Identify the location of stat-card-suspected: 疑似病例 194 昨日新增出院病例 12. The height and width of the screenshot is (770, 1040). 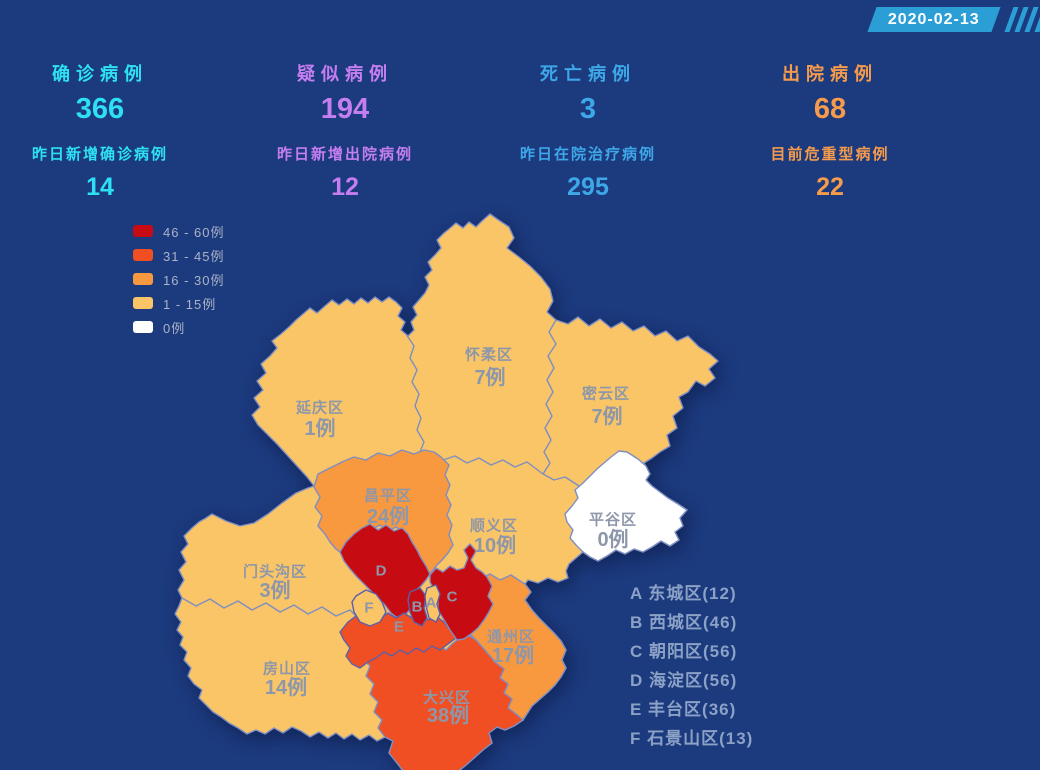
(345, 131).